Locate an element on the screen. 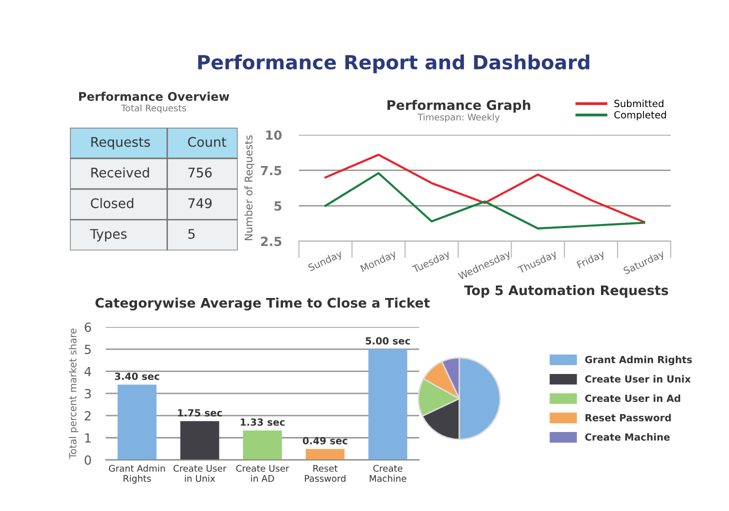  data-label: 0.49 sec is located at coordinates (325, 440).